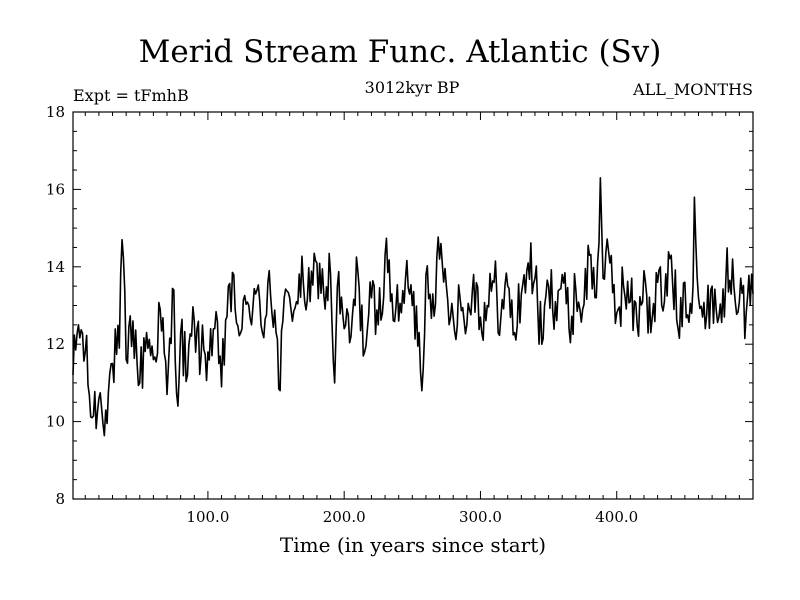  I want to click on experiment-label: Expt = tFmhB, so click(131, 95).